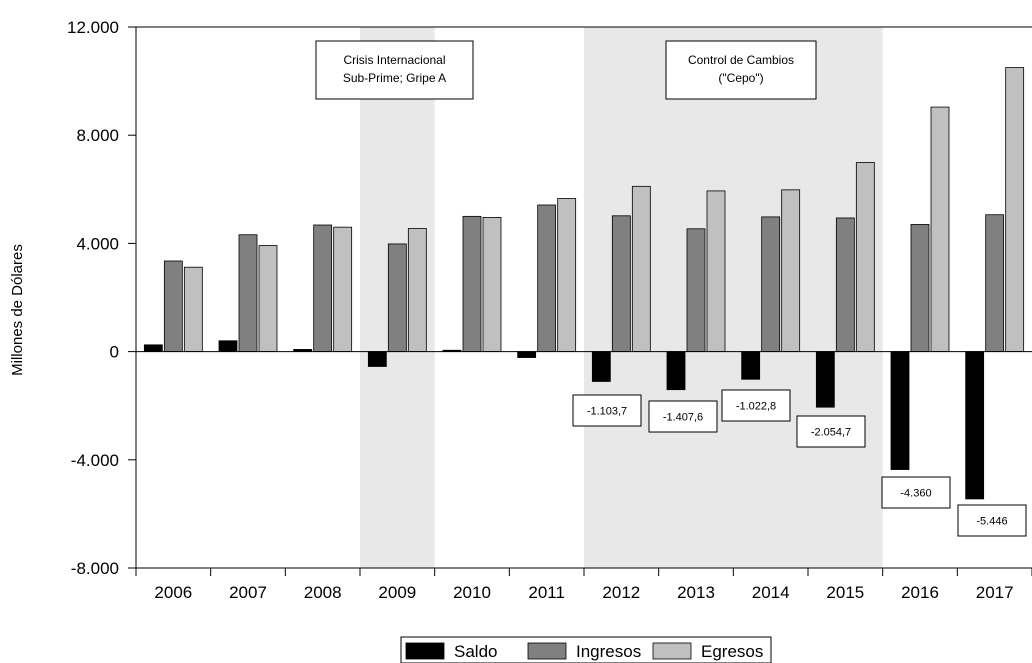  Describe the element at coordinates (865, 257) in the screenshot. I see `bar-egresos-2015` at that location.